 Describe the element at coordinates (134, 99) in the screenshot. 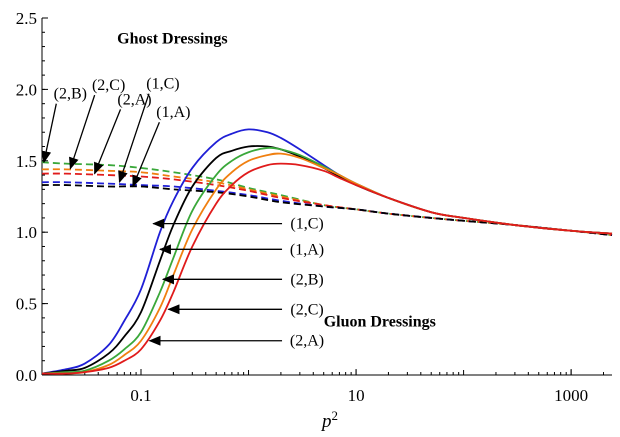

I see `ghost-annotation-label: (2,A)` at that location.